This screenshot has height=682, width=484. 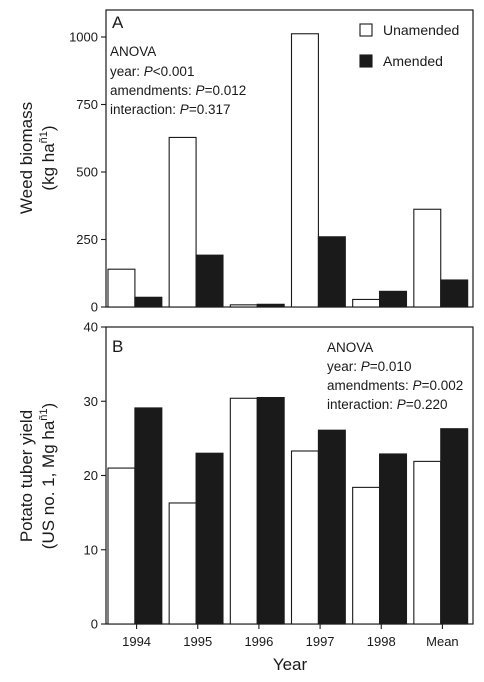 What do you see at coordinates (118, 22) in the screenshot?
I see `panel-a-letter: A` at bounding box center [118, 22].